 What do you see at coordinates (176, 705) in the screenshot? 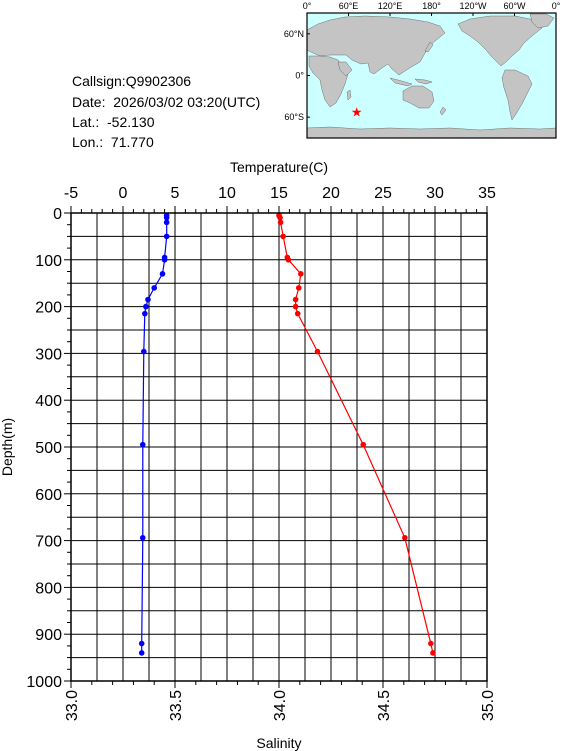
I see `salinity-tick-label: 33.5` at bounding box center [176, 705].